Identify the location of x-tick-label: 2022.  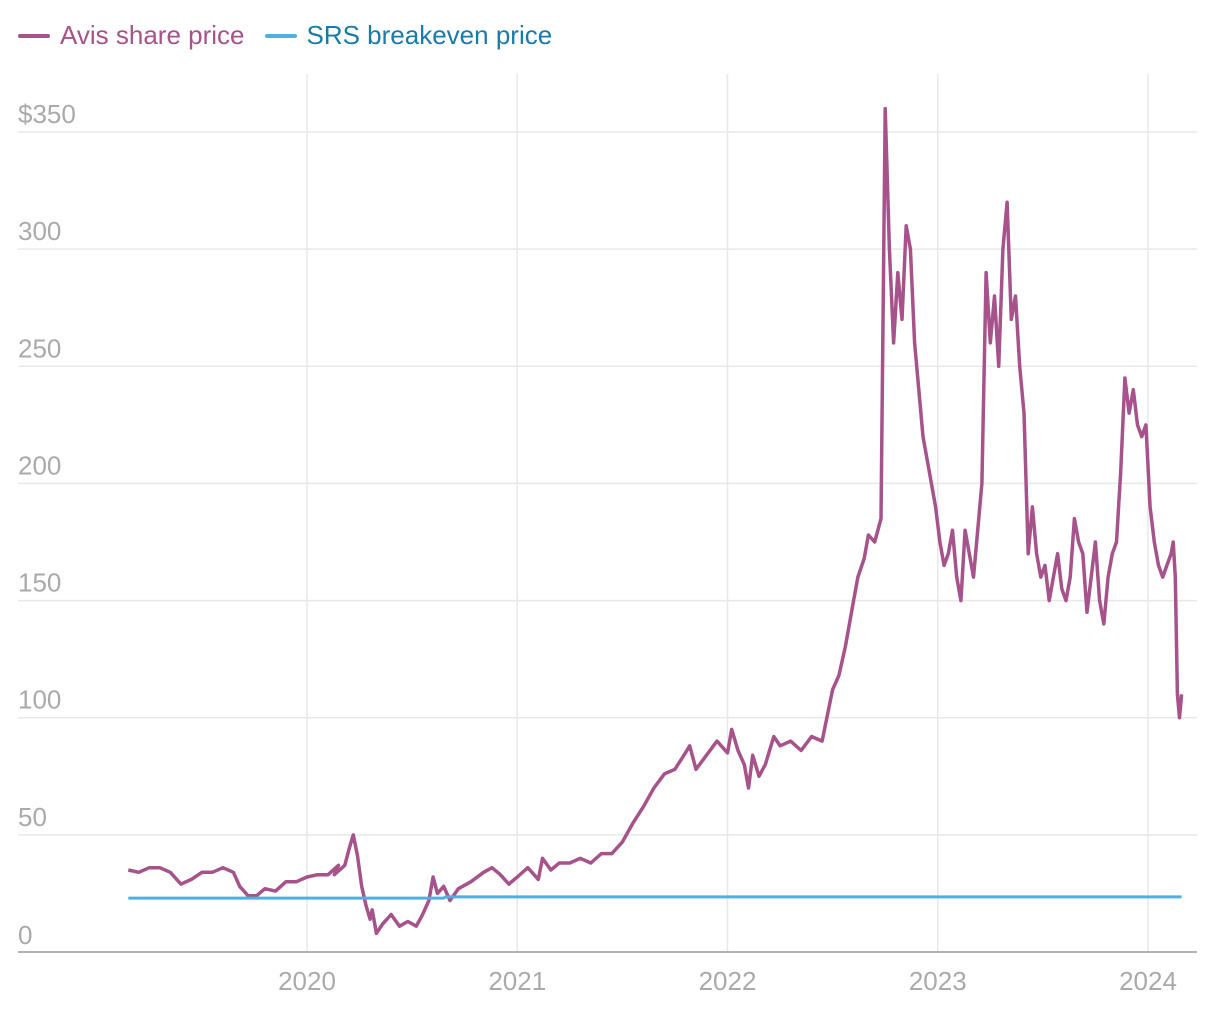
(728, 981).